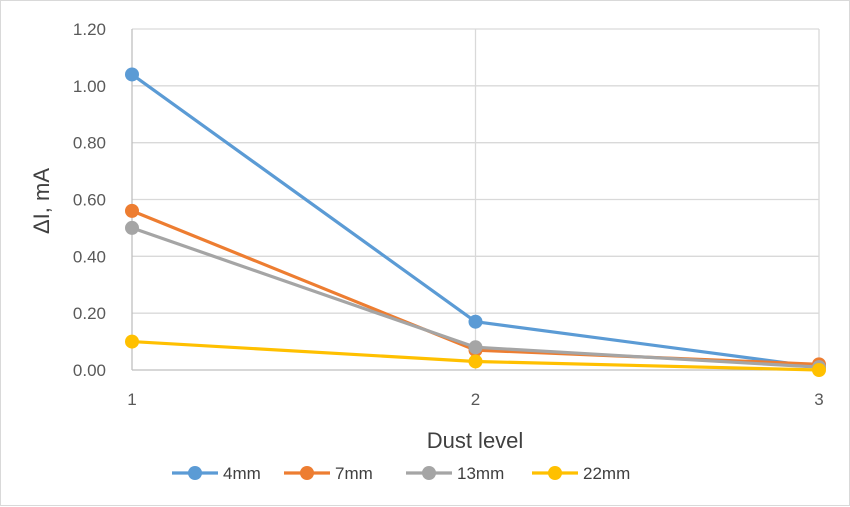 The width and height of the screenshot is (850, 507). Describe the element at coordinates (475, 440) in the screenshot. I see `x-axis-title: Dust level` at that location.